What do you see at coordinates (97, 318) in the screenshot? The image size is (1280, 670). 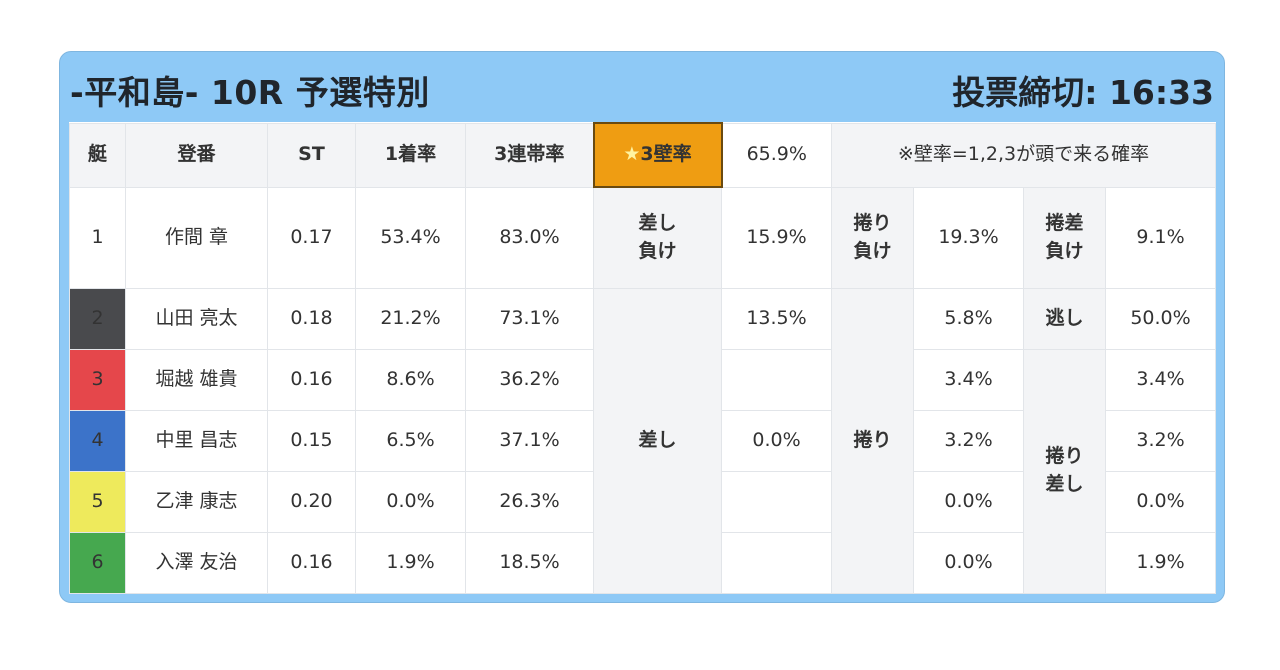 I see `boat-number-2: 2` at bounding box center [97, 318].